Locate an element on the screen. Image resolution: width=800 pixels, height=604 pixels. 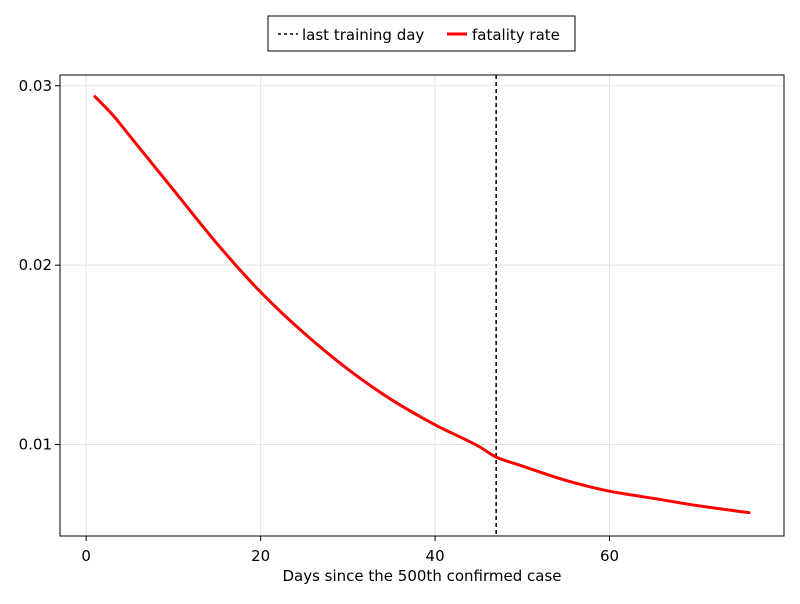
x-tick-label: 40 is located at coordinates (435, 556).